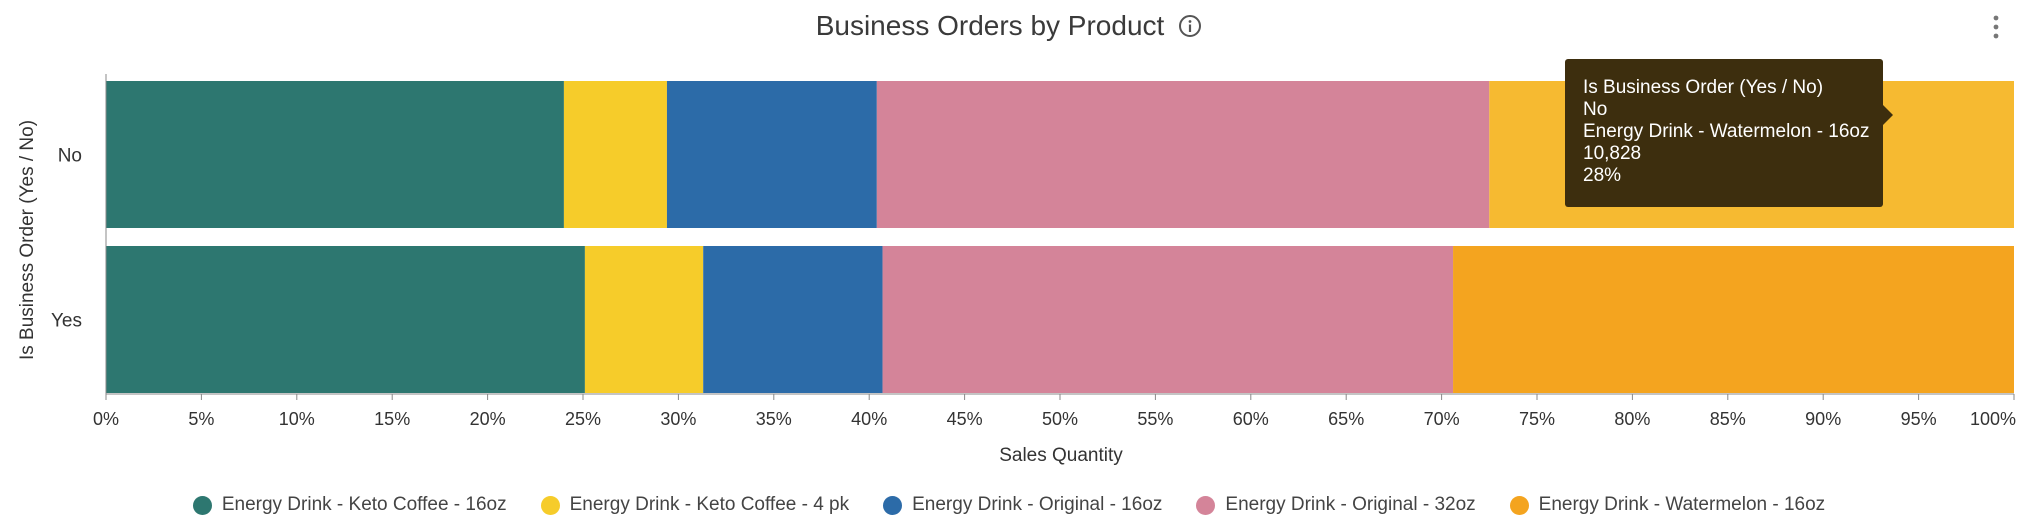  What do you see at coordinates (1037, 504) in the screenshot?
I see `legend-label: Energy Drink - Original - 16oz` at bounding box center [1037, 504].